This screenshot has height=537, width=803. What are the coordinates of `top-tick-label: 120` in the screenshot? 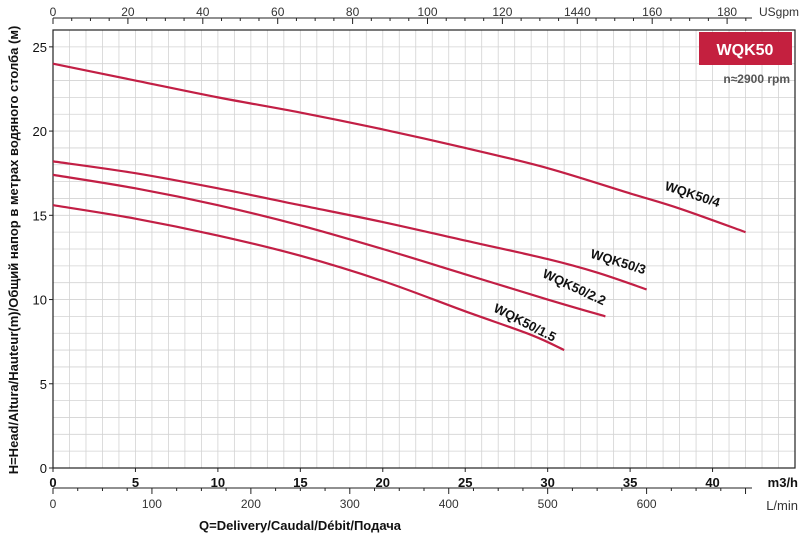 It's located at (502, 12).